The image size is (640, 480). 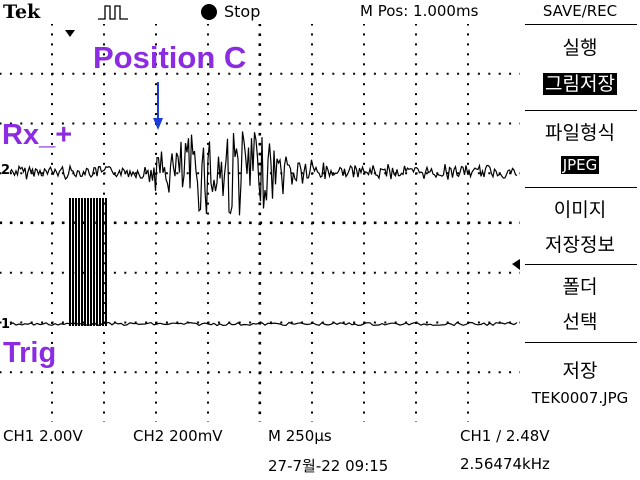 I want to click on file-format-value: JPEG, so click(x=580, y=165).